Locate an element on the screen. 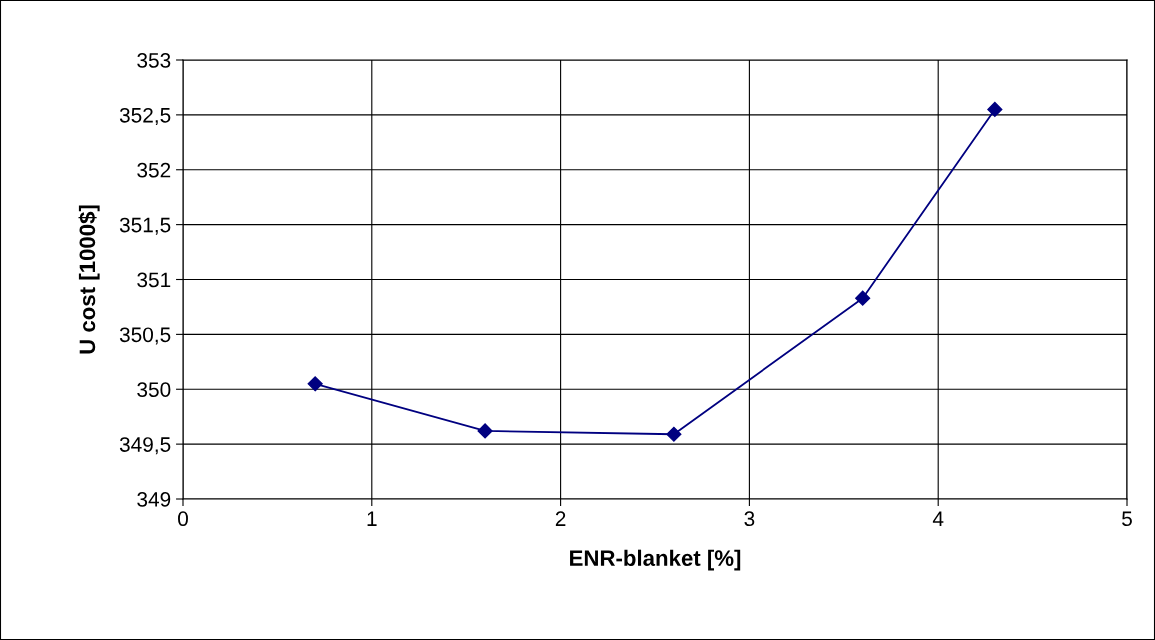  y-tick-label: 351,5 is located at coordinates (145, 226).